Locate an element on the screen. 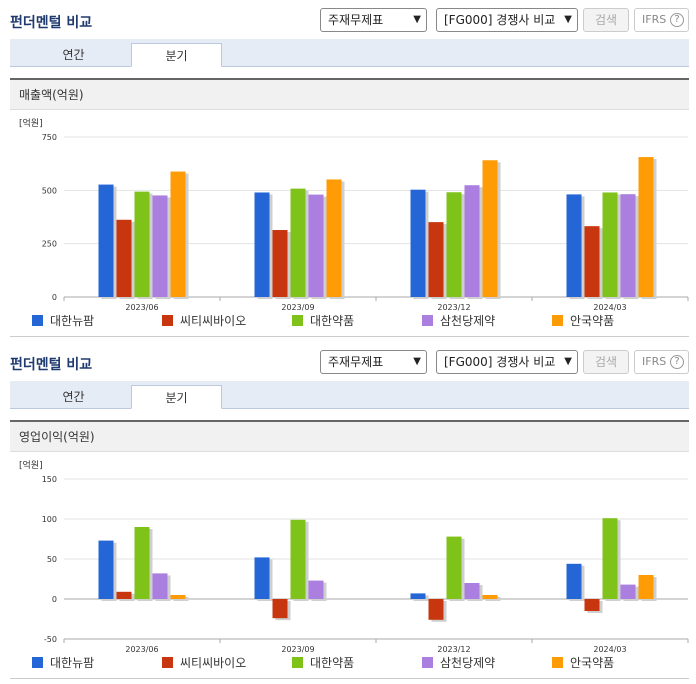 This screenshot has height=684, width=696. y-tick-label: 250 is located at coordinates (49, 244).